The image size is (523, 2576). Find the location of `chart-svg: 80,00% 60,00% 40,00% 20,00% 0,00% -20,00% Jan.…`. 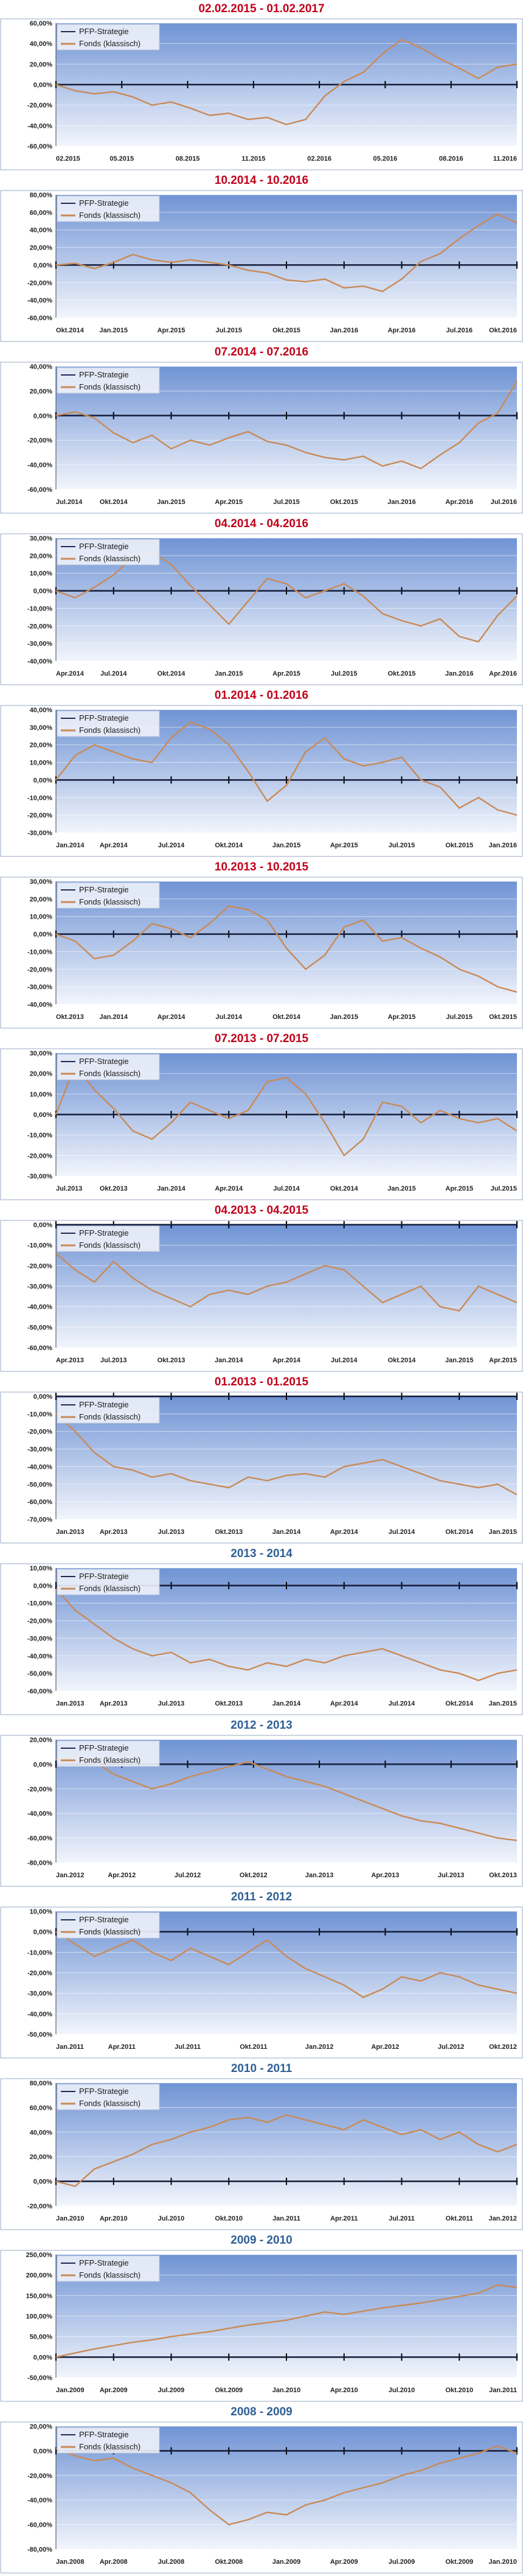

chart-svg: 80,00% 60,00% 40,00% 20,00% 0,00% -20,00% Jan.… is located at coordinates (261, 2154).